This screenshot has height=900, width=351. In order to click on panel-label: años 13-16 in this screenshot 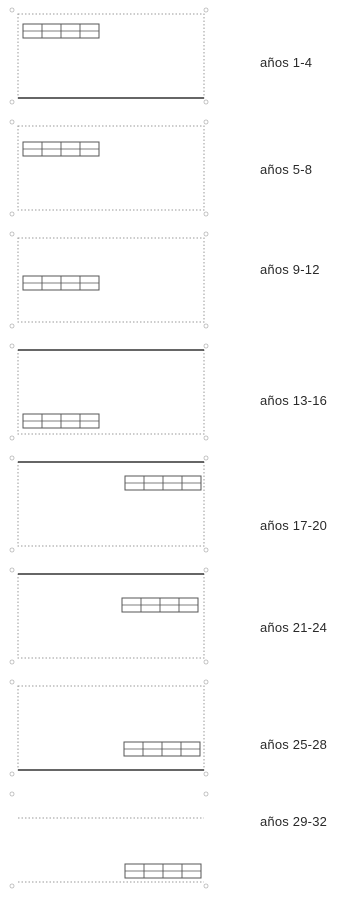, I will do `click(294, 400)`.